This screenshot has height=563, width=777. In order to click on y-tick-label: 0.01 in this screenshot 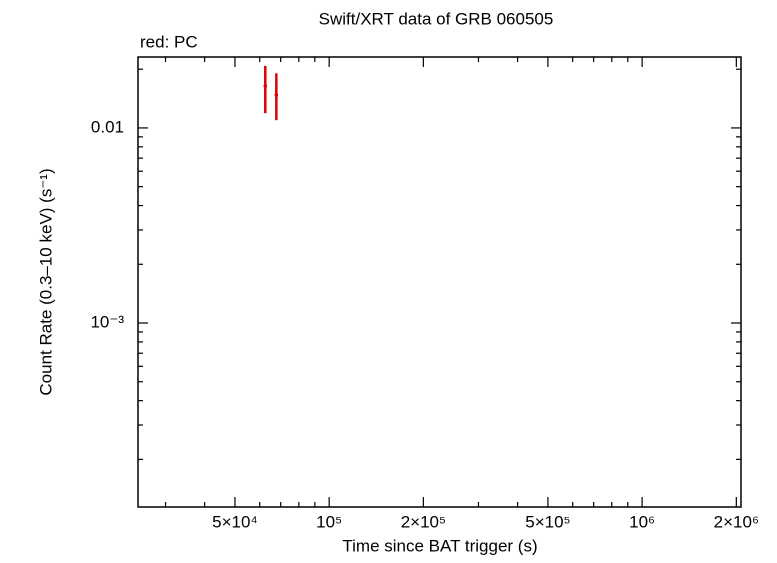, I will do `click(107, 126)`.